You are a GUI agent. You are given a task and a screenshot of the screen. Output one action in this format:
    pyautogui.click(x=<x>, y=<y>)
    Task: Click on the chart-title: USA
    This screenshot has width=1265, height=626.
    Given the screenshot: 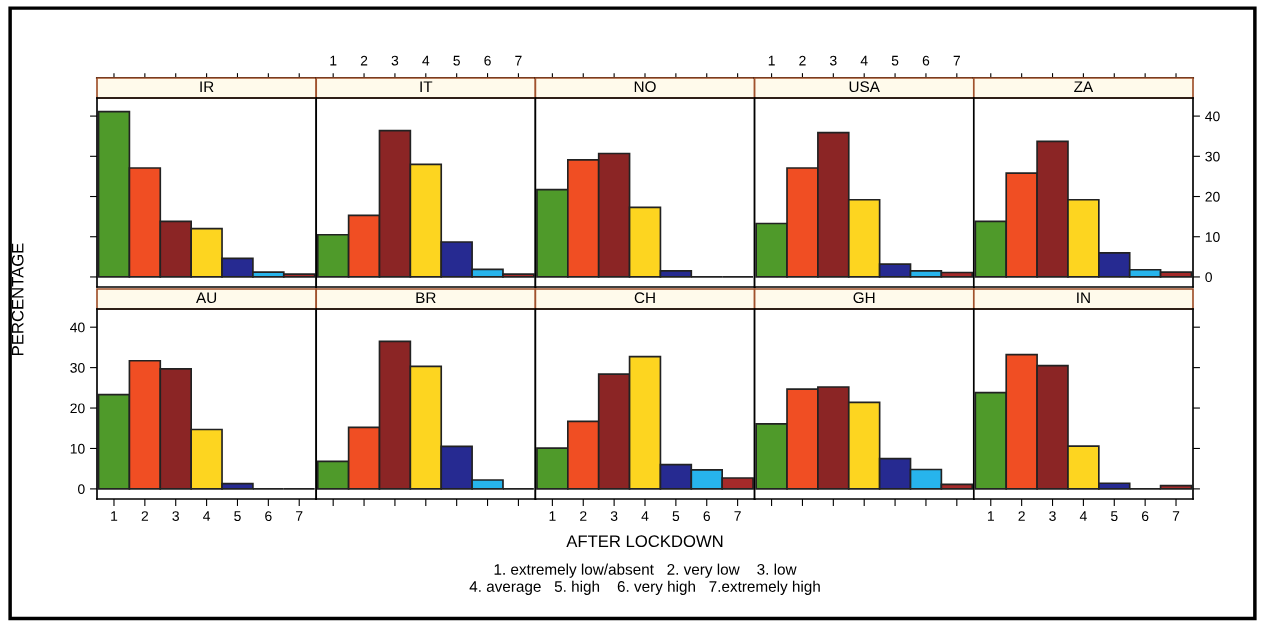 What is the action you would take?
    pyautogui.click(x=864, y=87)
    